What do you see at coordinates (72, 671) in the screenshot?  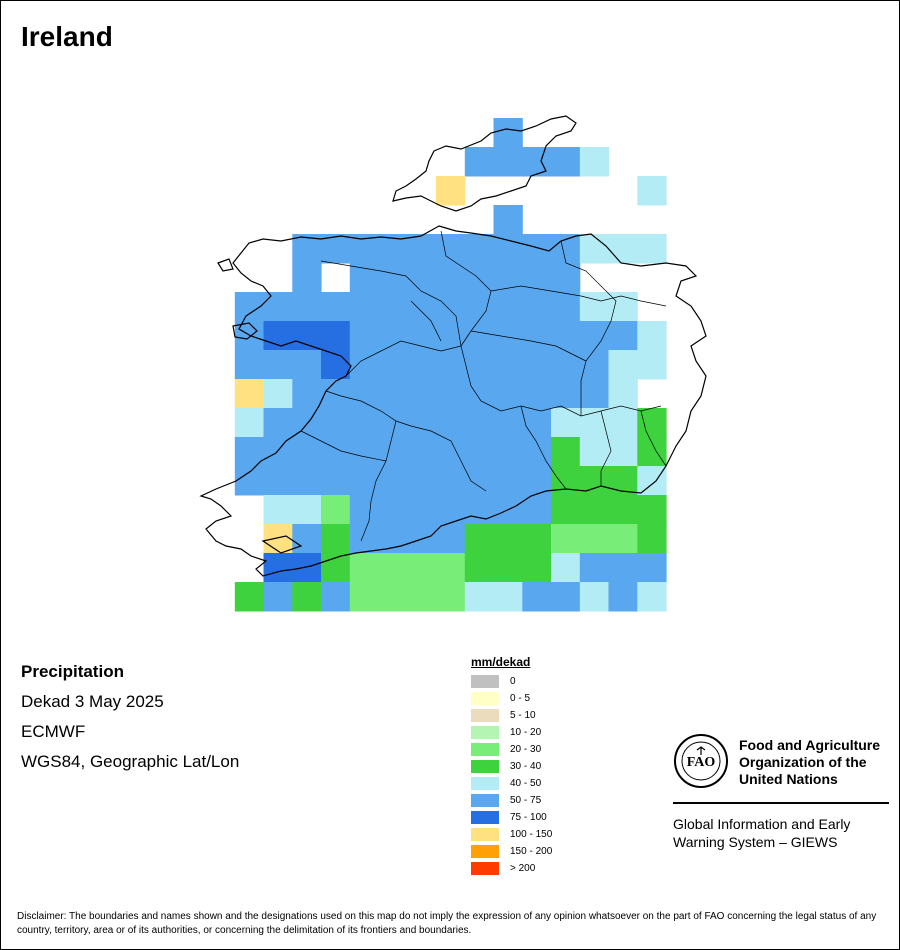 I see `variable-label: Precipitation` at bounding box center [72, 671].